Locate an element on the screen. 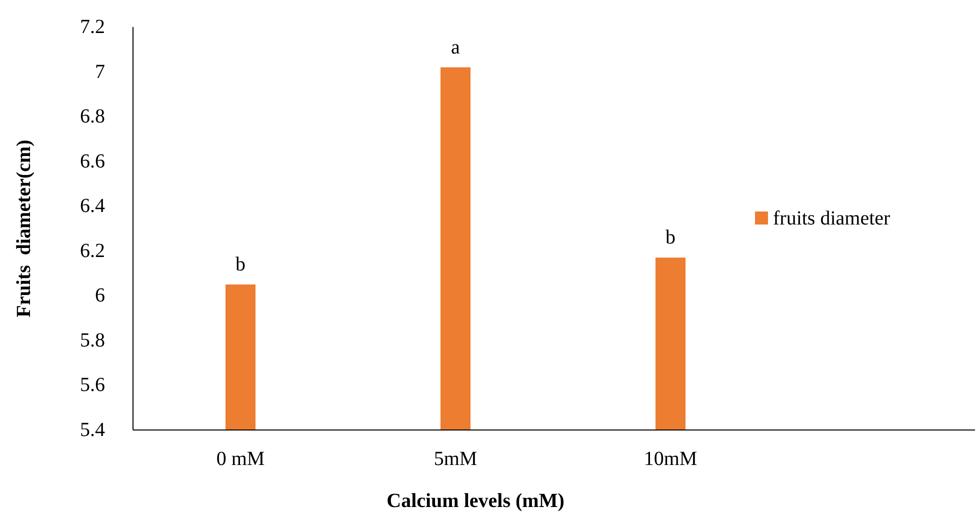 The image size is (980, 517). y-tick-label: 6 is located at coordinates (100, 295).